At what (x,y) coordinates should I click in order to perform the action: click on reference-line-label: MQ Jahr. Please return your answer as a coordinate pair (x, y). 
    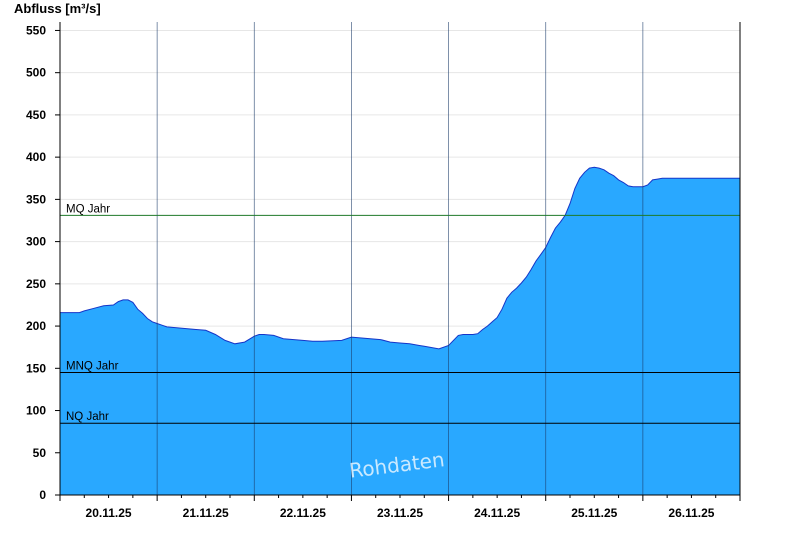
    Looking at the image, I should click on (88, 209).